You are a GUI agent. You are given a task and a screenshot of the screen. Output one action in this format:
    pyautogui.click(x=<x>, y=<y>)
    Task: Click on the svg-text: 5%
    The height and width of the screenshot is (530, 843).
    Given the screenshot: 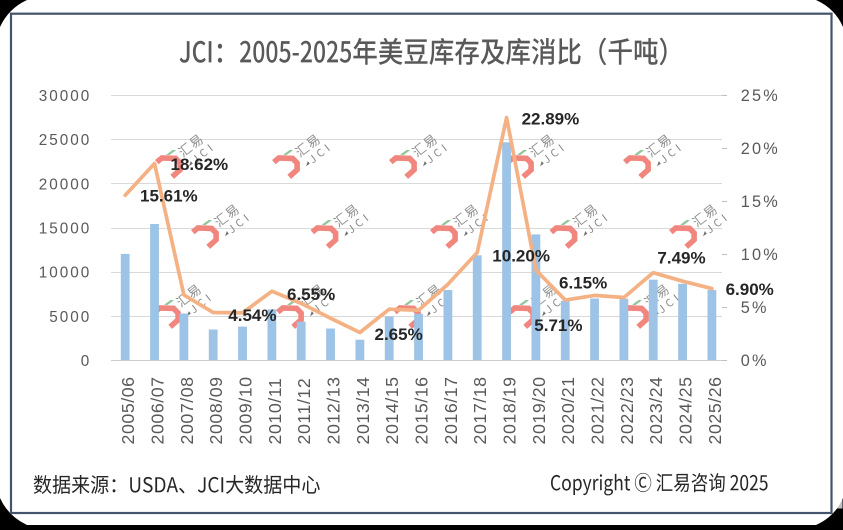 What is the action you would take?
    pyautogui.click(x=755, y=308)
    